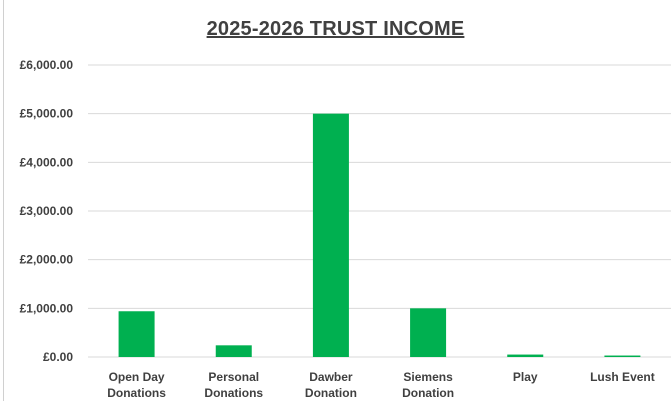  What do you see at coordinates (428, 377) in the screenshot?
I see `x-category-label: Siemens` at bounding box center [428, 377].